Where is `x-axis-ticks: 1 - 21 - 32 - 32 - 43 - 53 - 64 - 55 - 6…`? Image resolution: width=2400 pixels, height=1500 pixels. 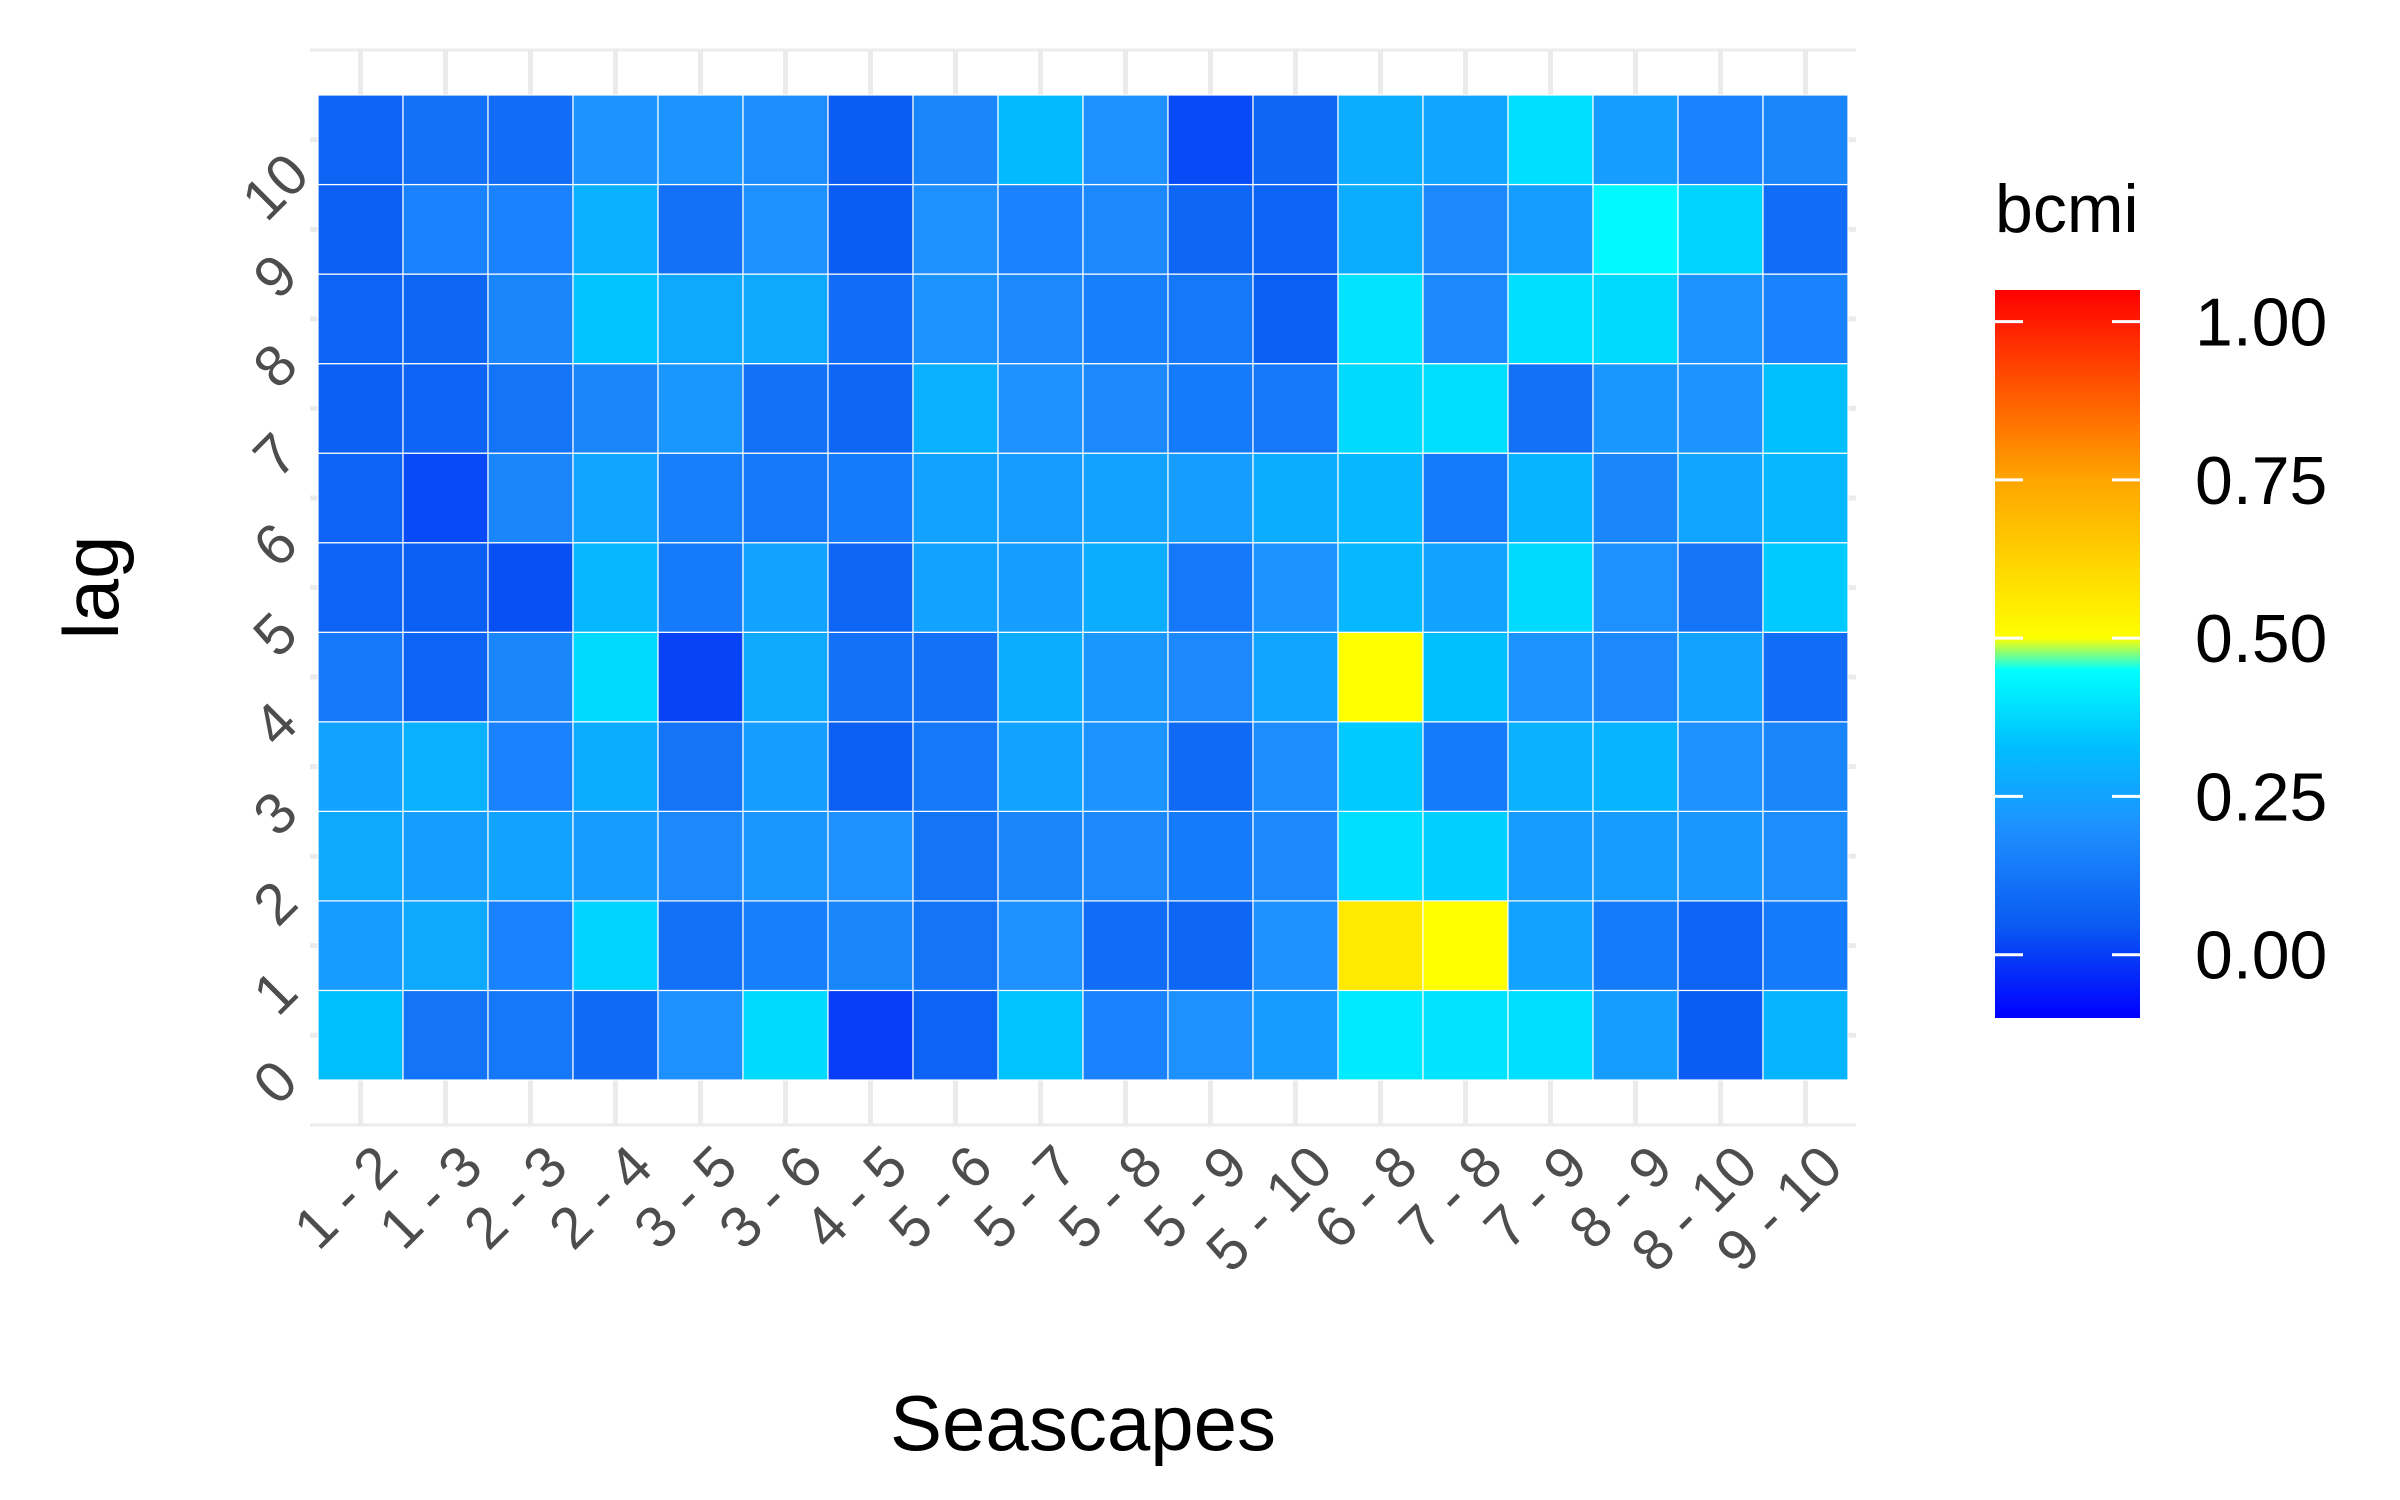 x-axis-ticks: 1 - 21 - 32 - 32 - 43 - 53 - 64 - 55 - 6… is located at coordinates (1068, 1208).